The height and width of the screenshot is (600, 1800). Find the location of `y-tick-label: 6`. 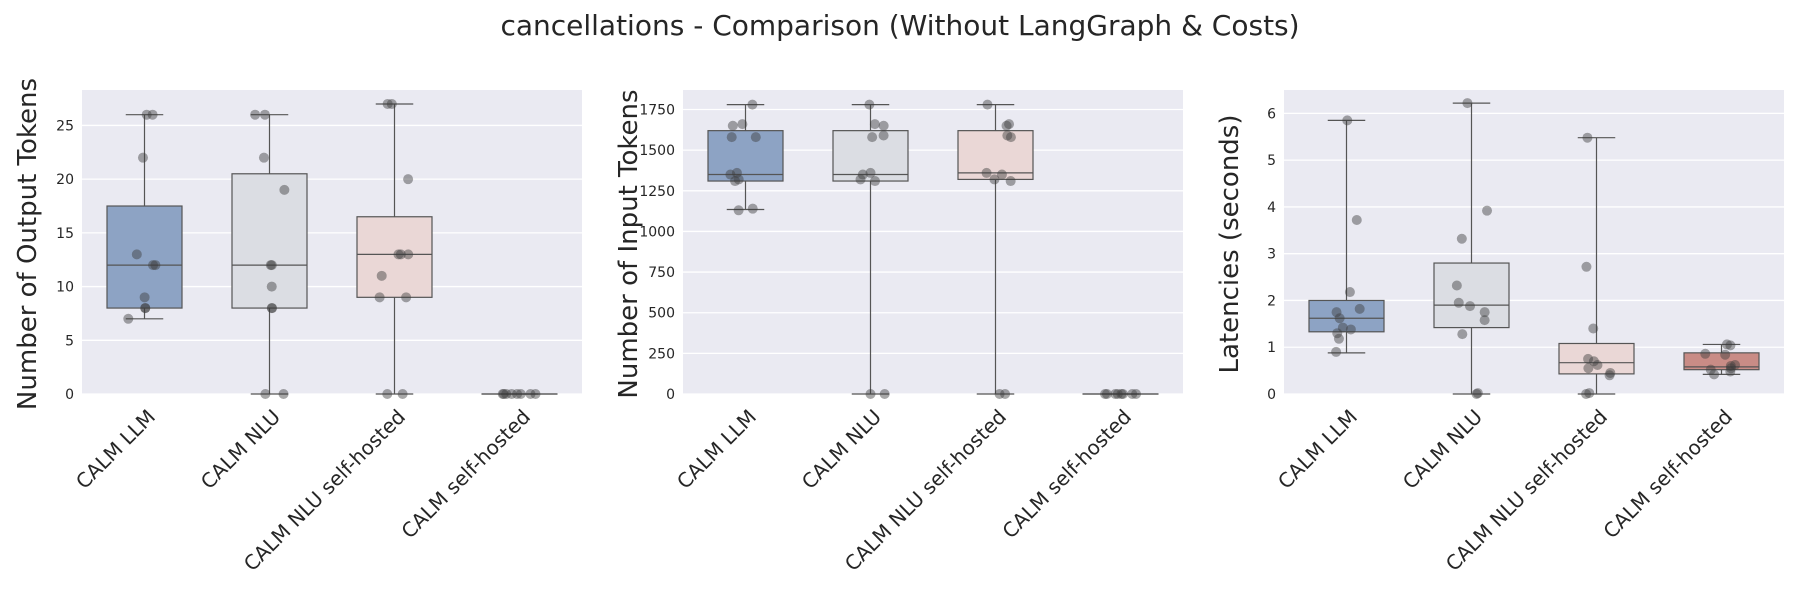

y-tick-label: 6 is located at coordinates (1271, 114).